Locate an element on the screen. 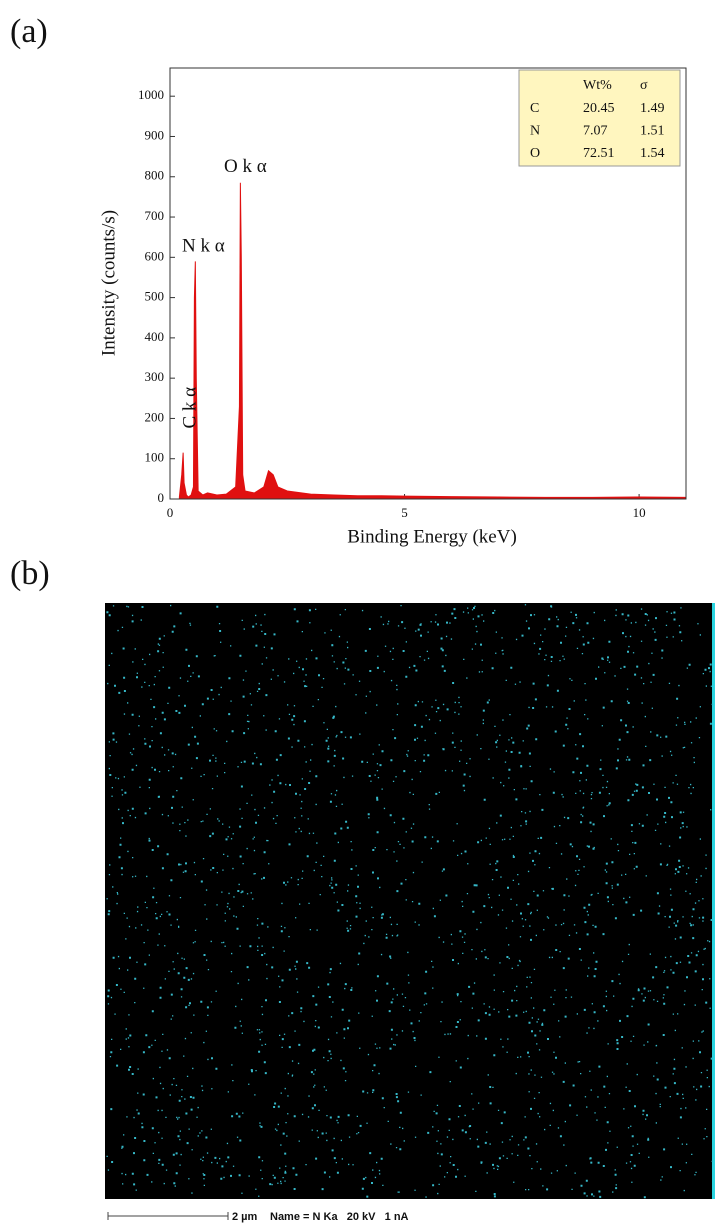  y-tick-label: 200 is located at coordinates (155, 416).